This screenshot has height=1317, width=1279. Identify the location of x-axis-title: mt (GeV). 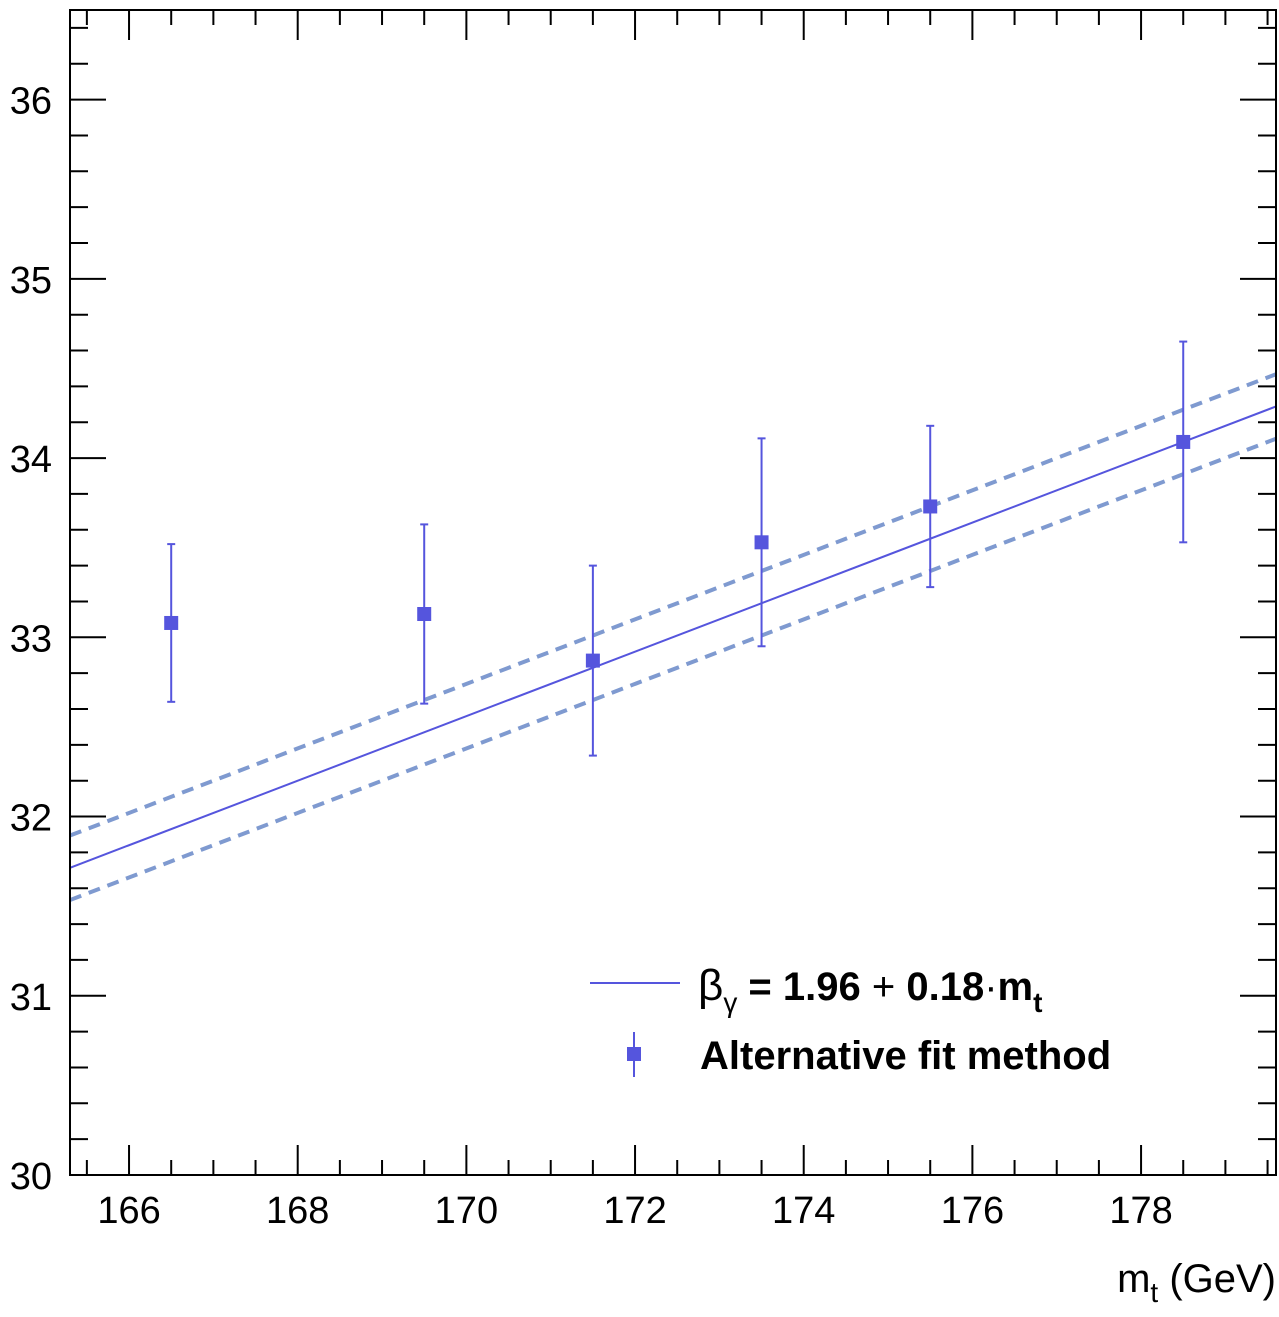
(1196, 1282).